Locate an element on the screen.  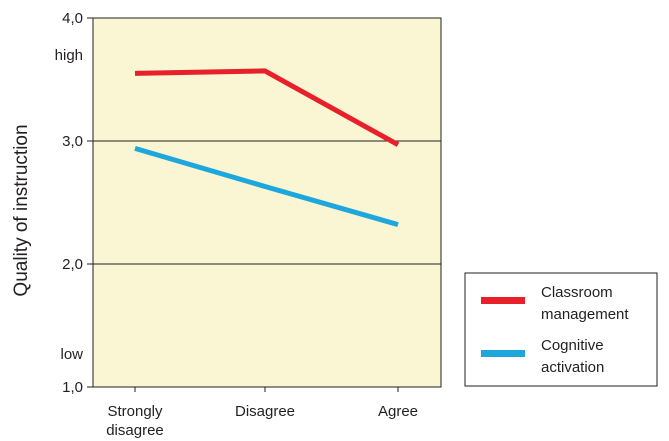
legend-label: management is located at coordinates (585, 314).